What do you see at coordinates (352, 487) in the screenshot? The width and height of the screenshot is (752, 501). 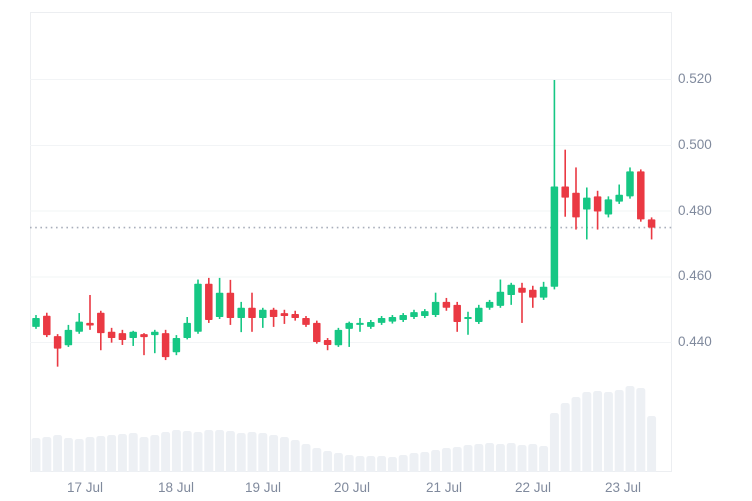 I see `x-axis-tick-label: 20 Jul` at bounding box center [352, 487].